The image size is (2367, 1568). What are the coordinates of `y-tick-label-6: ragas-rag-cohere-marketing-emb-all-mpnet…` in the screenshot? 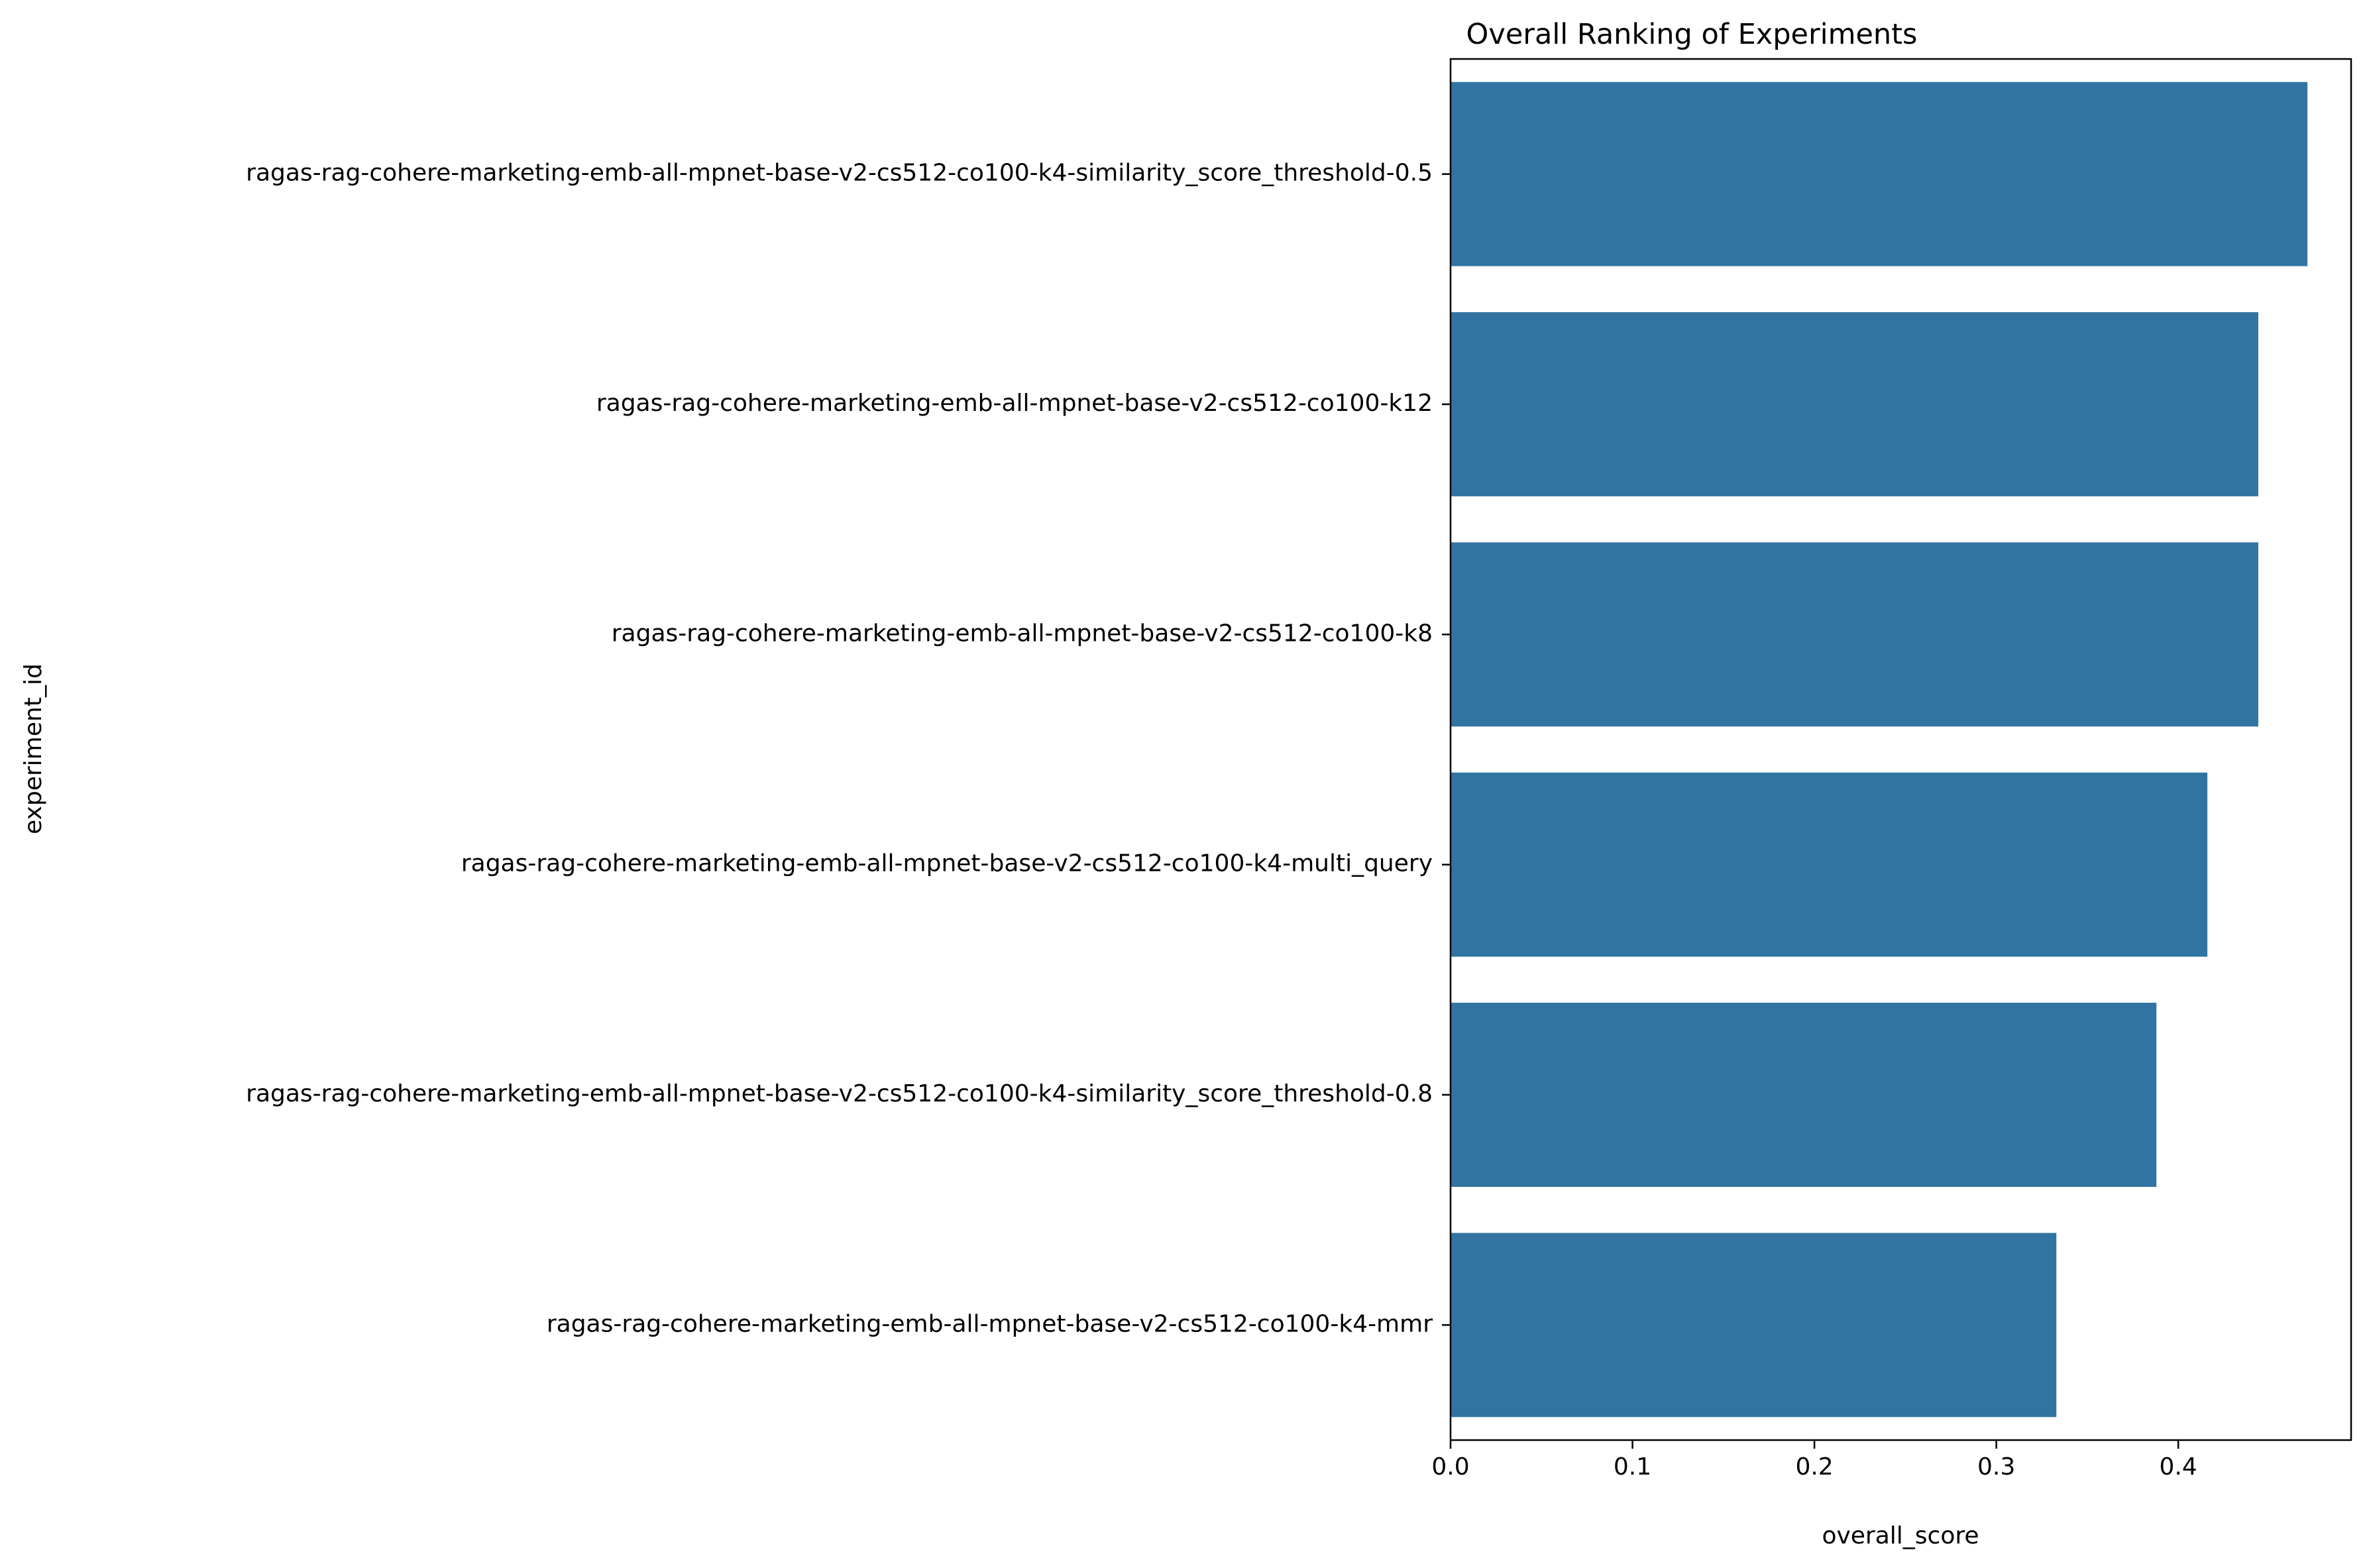 It's located at (990, 1323).